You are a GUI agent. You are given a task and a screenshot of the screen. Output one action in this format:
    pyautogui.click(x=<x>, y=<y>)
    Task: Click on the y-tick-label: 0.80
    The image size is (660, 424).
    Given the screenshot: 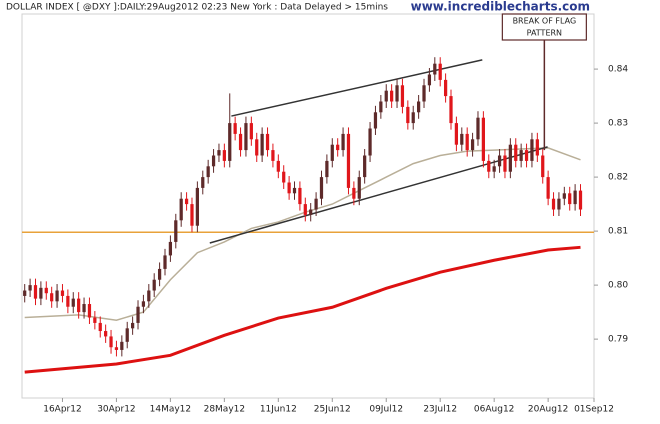 What is the action you would take?
    pyautogui.click(x=618, y=286)
    